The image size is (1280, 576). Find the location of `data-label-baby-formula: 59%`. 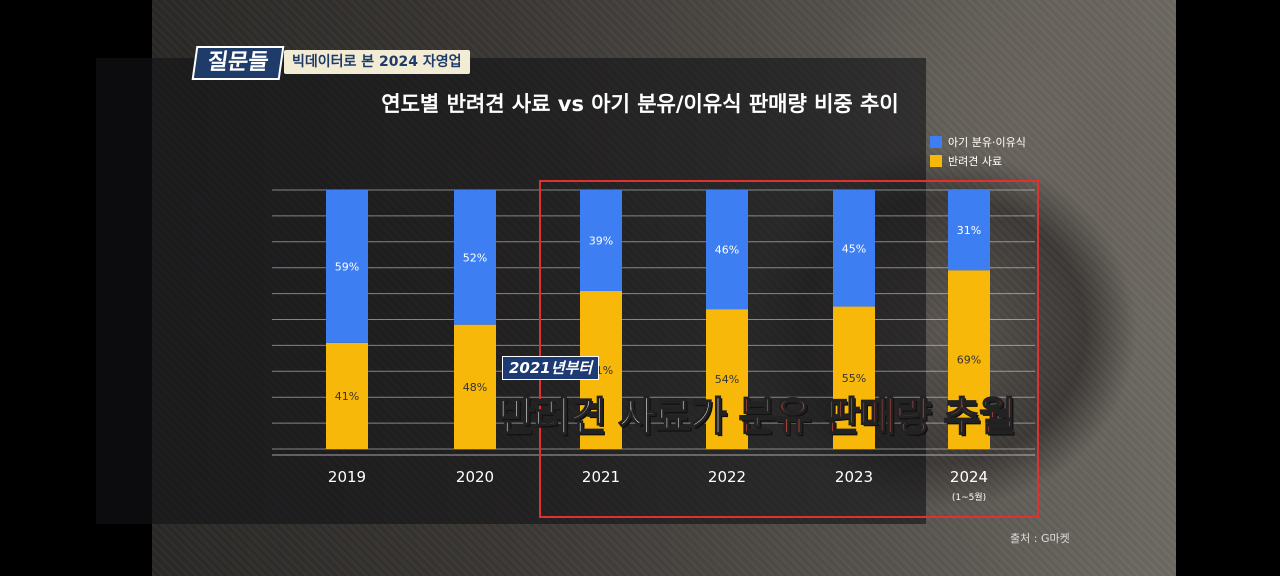

data-label-baby-formula: 59% is located at coordinates (347, 266).